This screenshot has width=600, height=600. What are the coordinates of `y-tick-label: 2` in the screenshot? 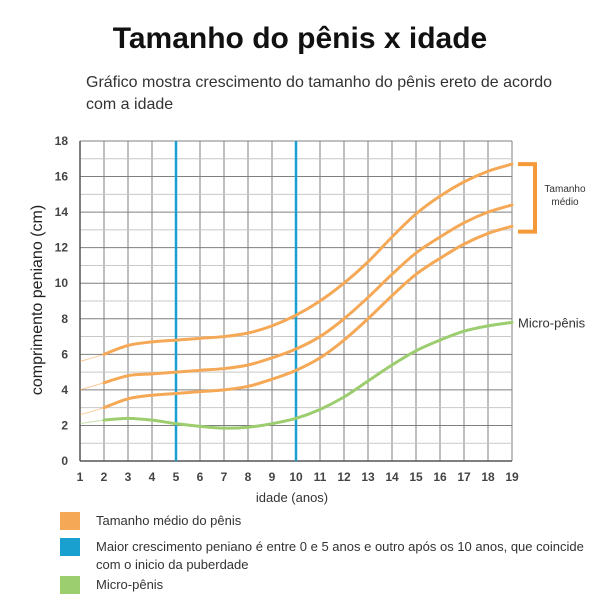 It's located at (64, 425).